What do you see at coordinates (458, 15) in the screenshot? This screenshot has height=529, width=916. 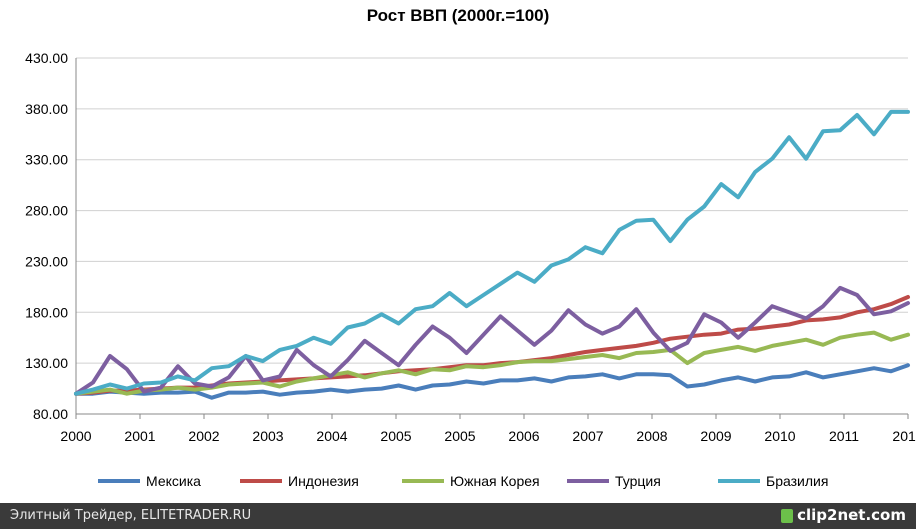 I see `chart-title: Рост ВВП (2000г.=100)` at bounding box center [458, 15].